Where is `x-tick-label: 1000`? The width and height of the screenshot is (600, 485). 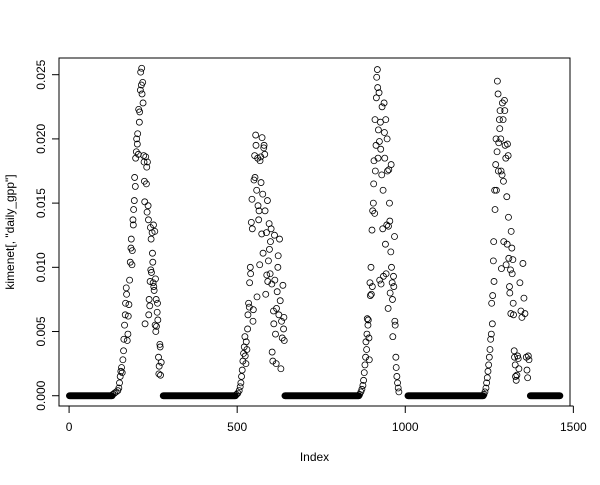 x-tick-label: 1000 is located at coordinates (405, 427).